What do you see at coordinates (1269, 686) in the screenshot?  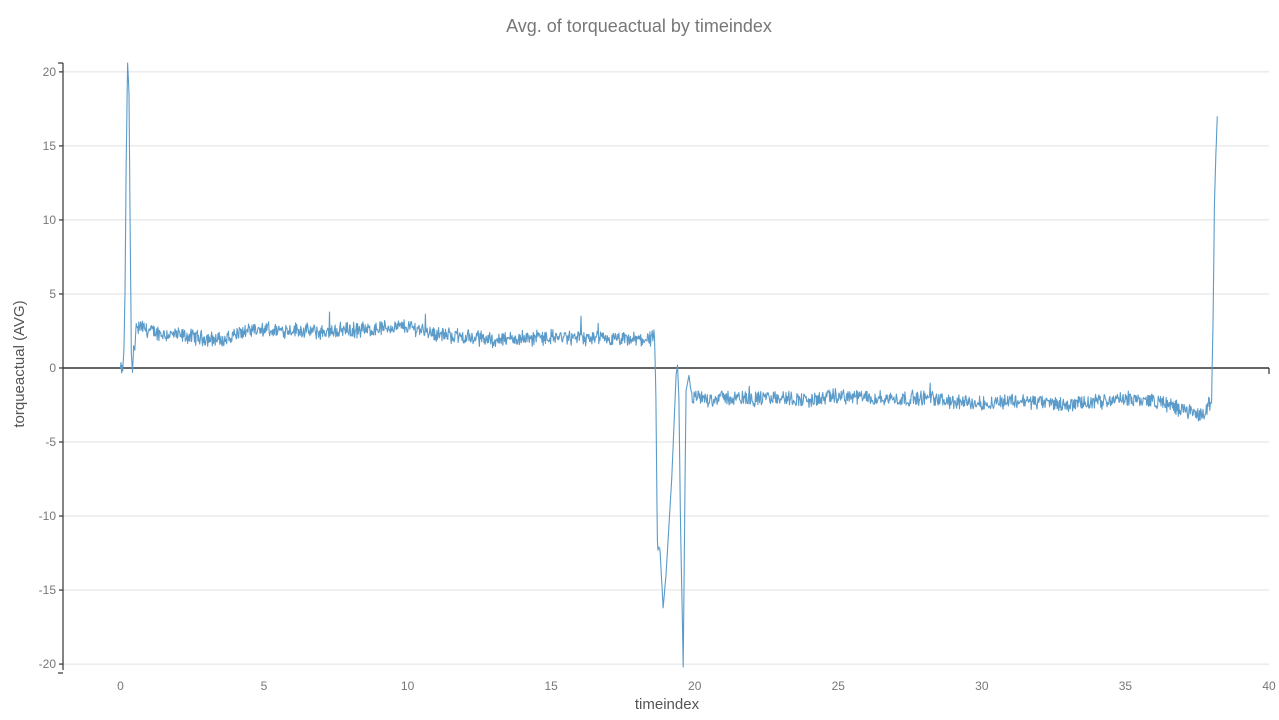 I see `x-tick-label: 40` at bounding box center [1269, 686].